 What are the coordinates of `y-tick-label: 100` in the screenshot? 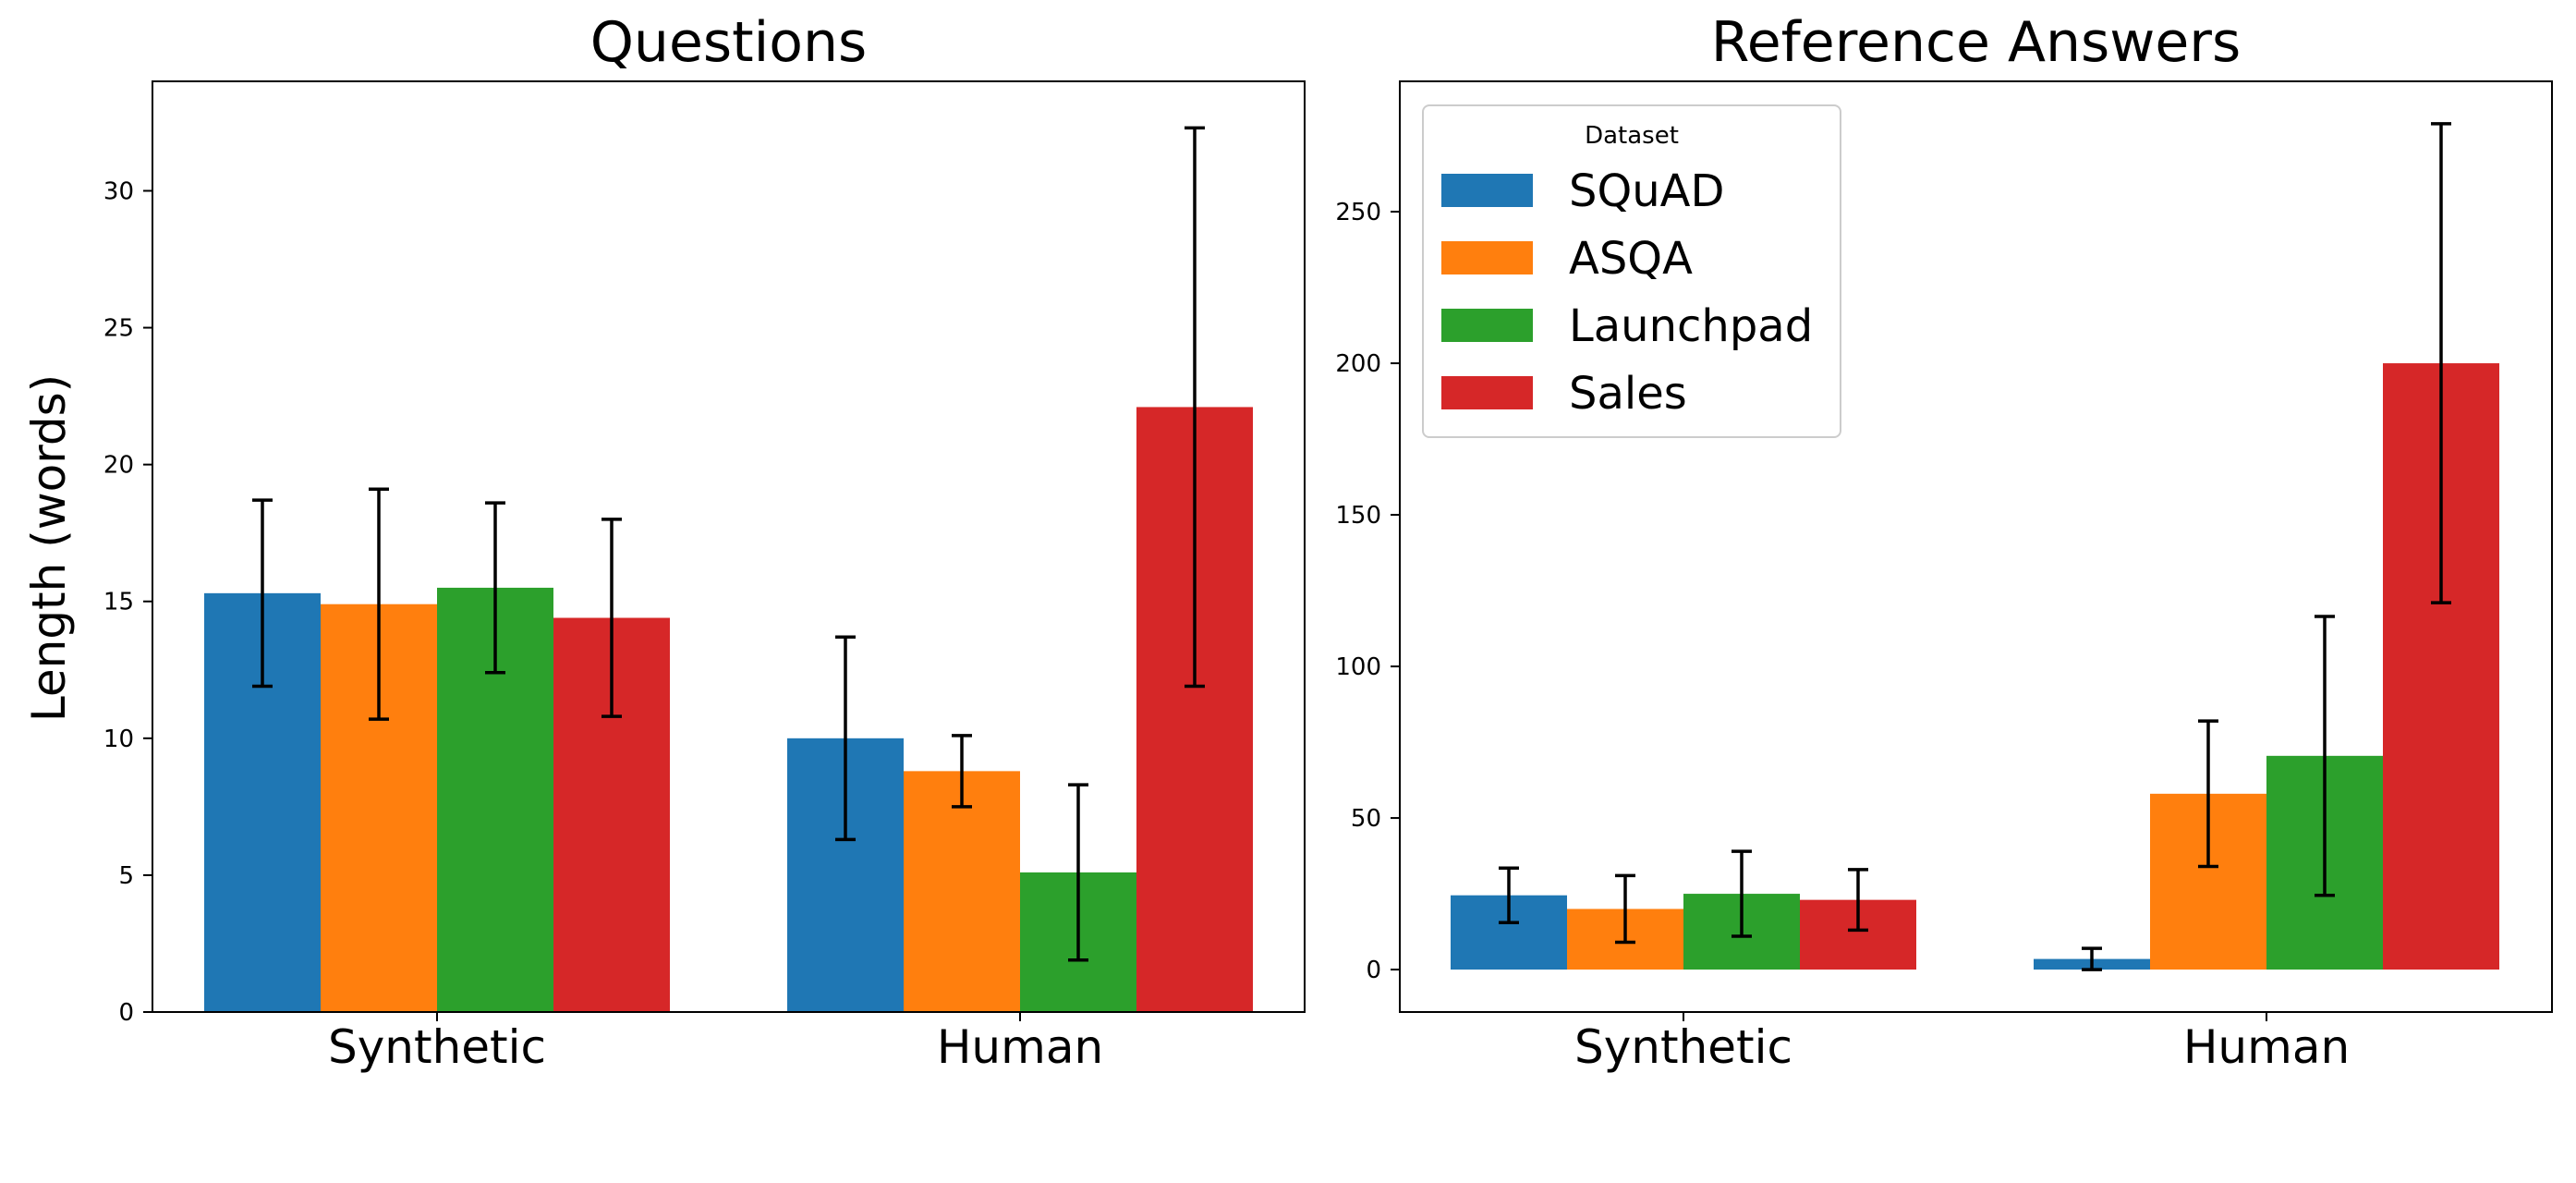 It's located at (1358, 667).